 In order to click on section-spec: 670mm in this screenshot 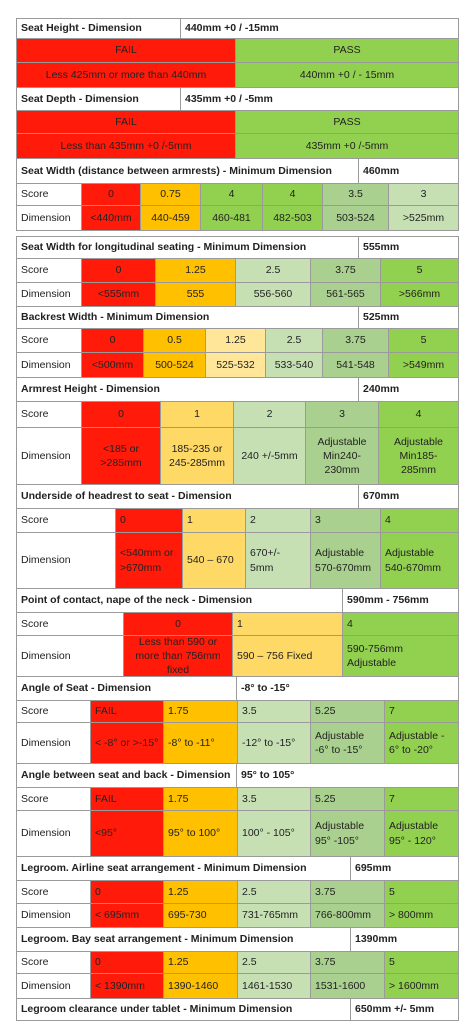, I will do `click(408, 496)`.